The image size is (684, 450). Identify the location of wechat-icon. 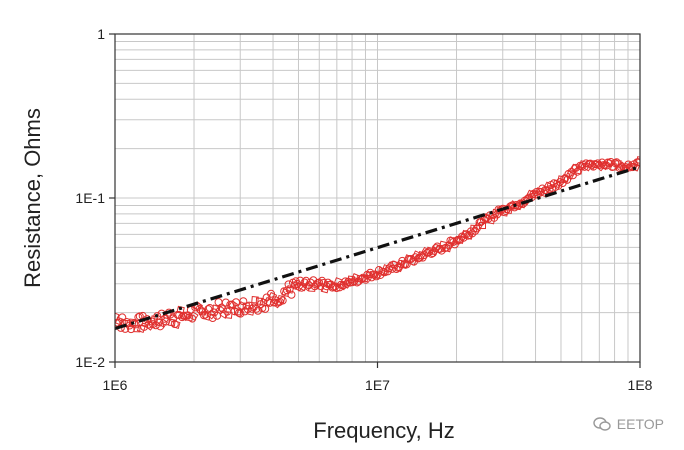
(602, 424).